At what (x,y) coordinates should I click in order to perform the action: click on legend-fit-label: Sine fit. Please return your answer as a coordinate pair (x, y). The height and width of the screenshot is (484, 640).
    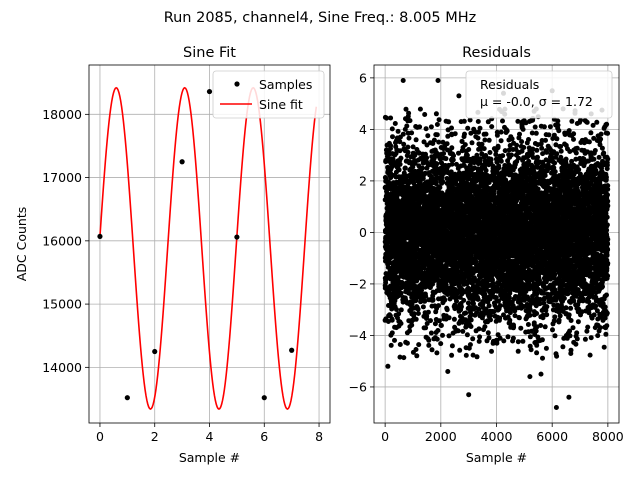
    Looking at the image, I should click on (281, 104).